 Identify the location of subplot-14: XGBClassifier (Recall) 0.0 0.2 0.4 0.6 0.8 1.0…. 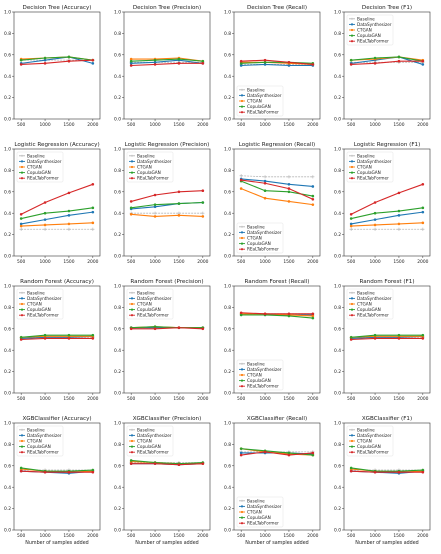
(272, 481).